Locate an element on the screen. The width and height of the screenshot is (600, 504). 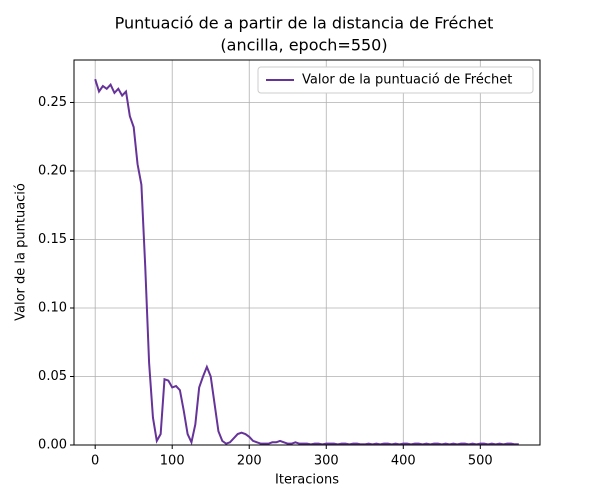
y-tick-label: 0.00 is located at coordinates (52, 445).